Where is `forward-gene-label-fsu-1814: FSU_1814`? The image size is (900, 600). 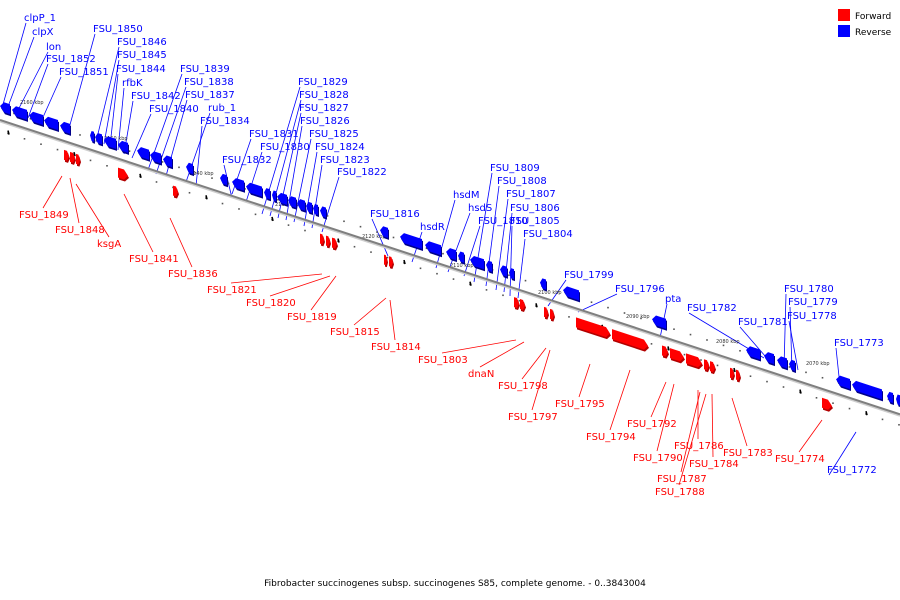 forward-gene-label-fsu-1814: FSU_1814 is located at coordinates (396, 347).